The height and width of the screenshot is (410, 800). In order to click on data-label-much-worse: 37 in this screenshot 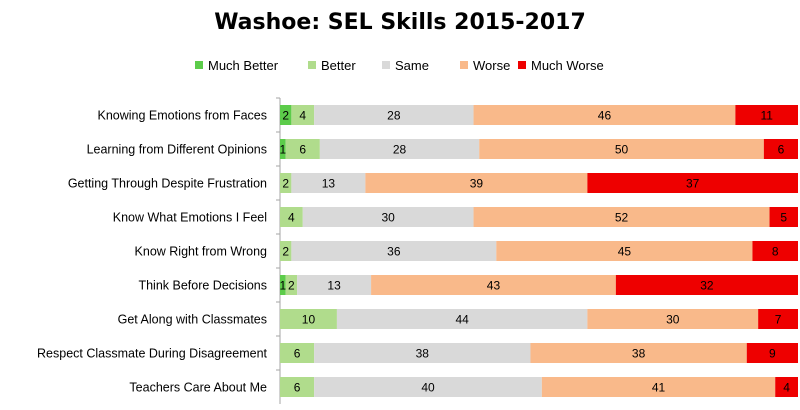, I will do `click(693, 184)`.